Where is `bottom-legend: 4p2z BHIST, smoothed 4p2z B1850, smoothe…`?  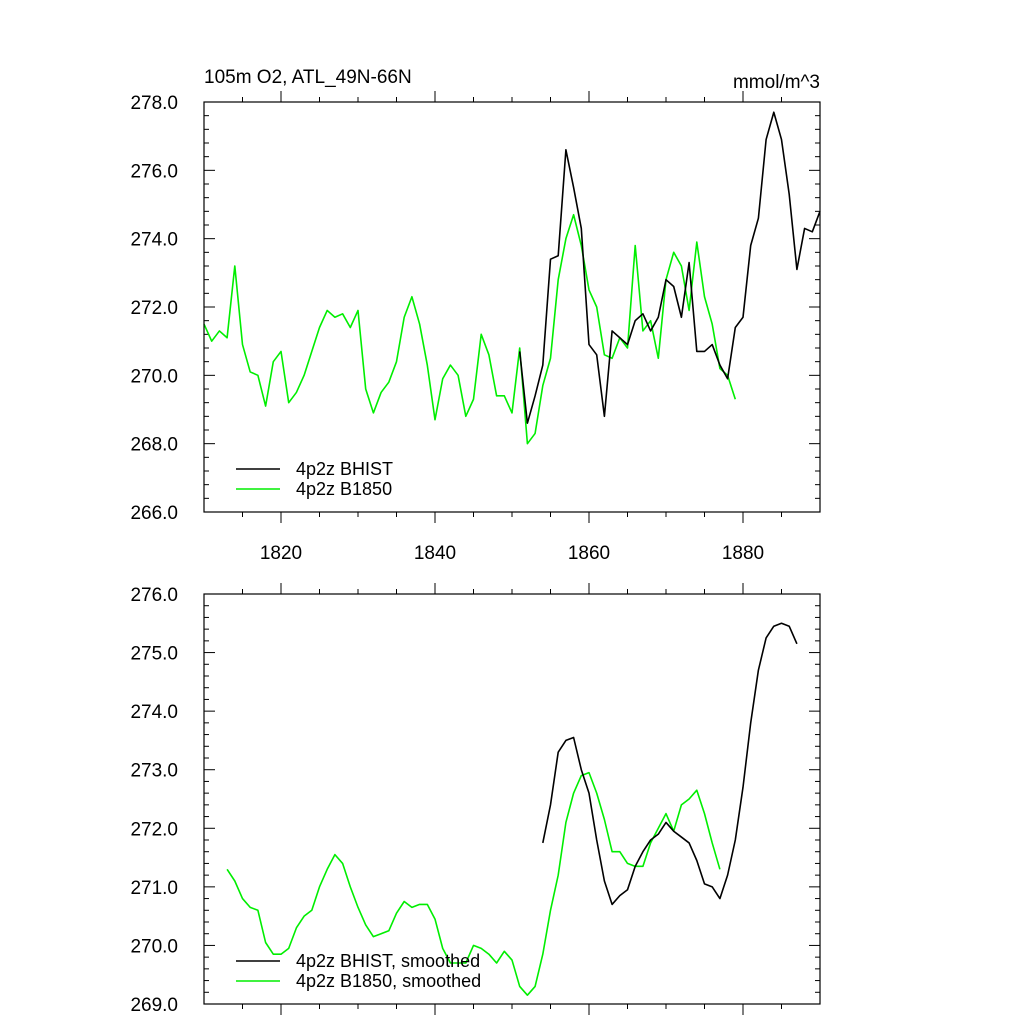
bottom-legend: 4p2z BHIST, smoothed 4p2z B1850, smoothe… is located at coordinates (358, 971).